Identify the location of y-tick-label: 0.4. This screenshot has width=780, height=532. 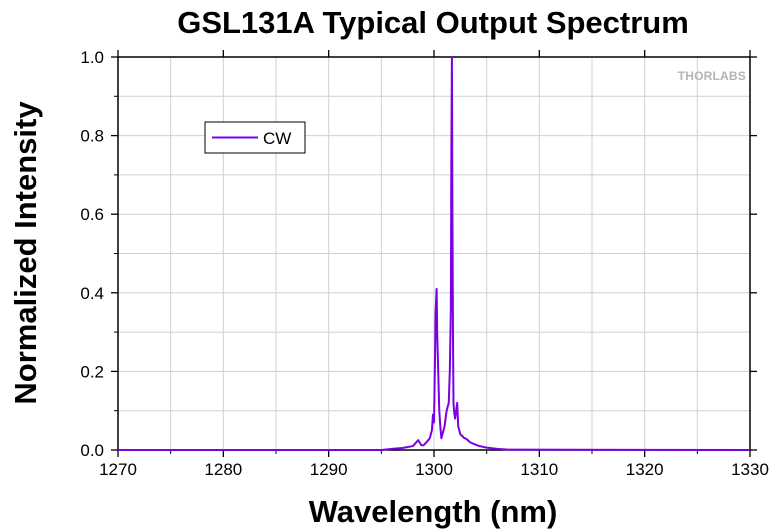
(92, 293).